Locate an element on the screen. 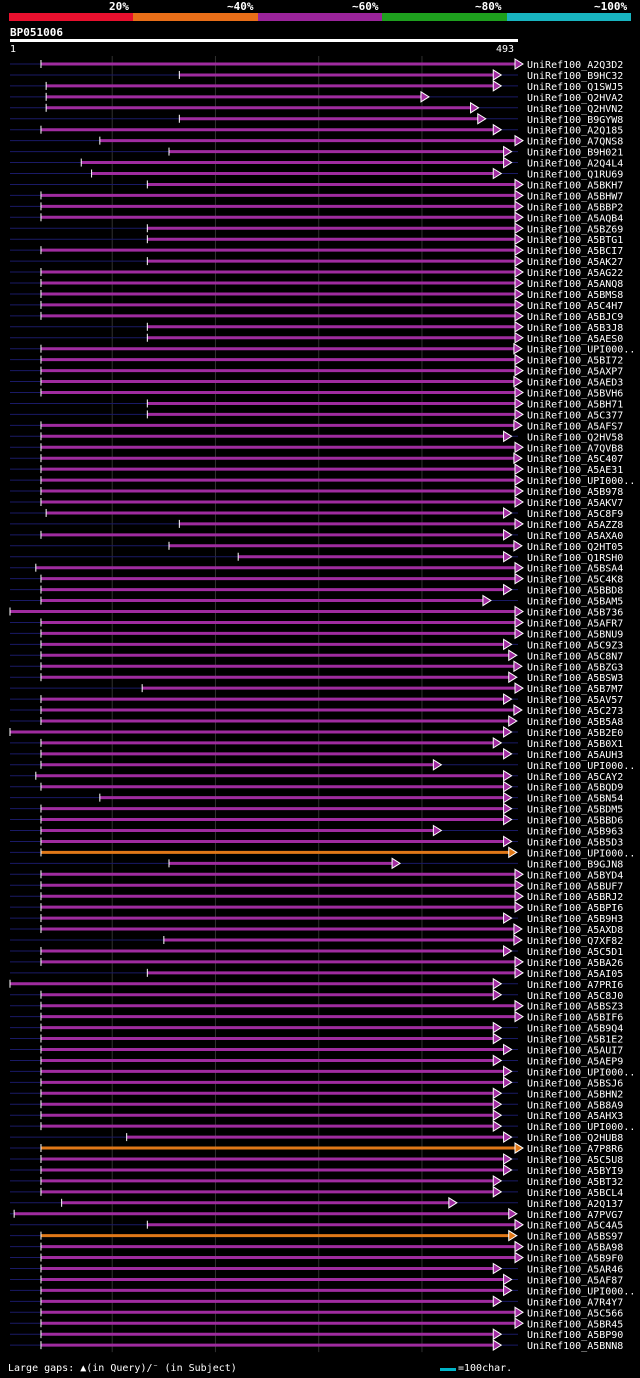 This screenshot has width=640, height=1378. hit-label: UniRef100_Q2HVN2 is located at coordinates (575, 109).